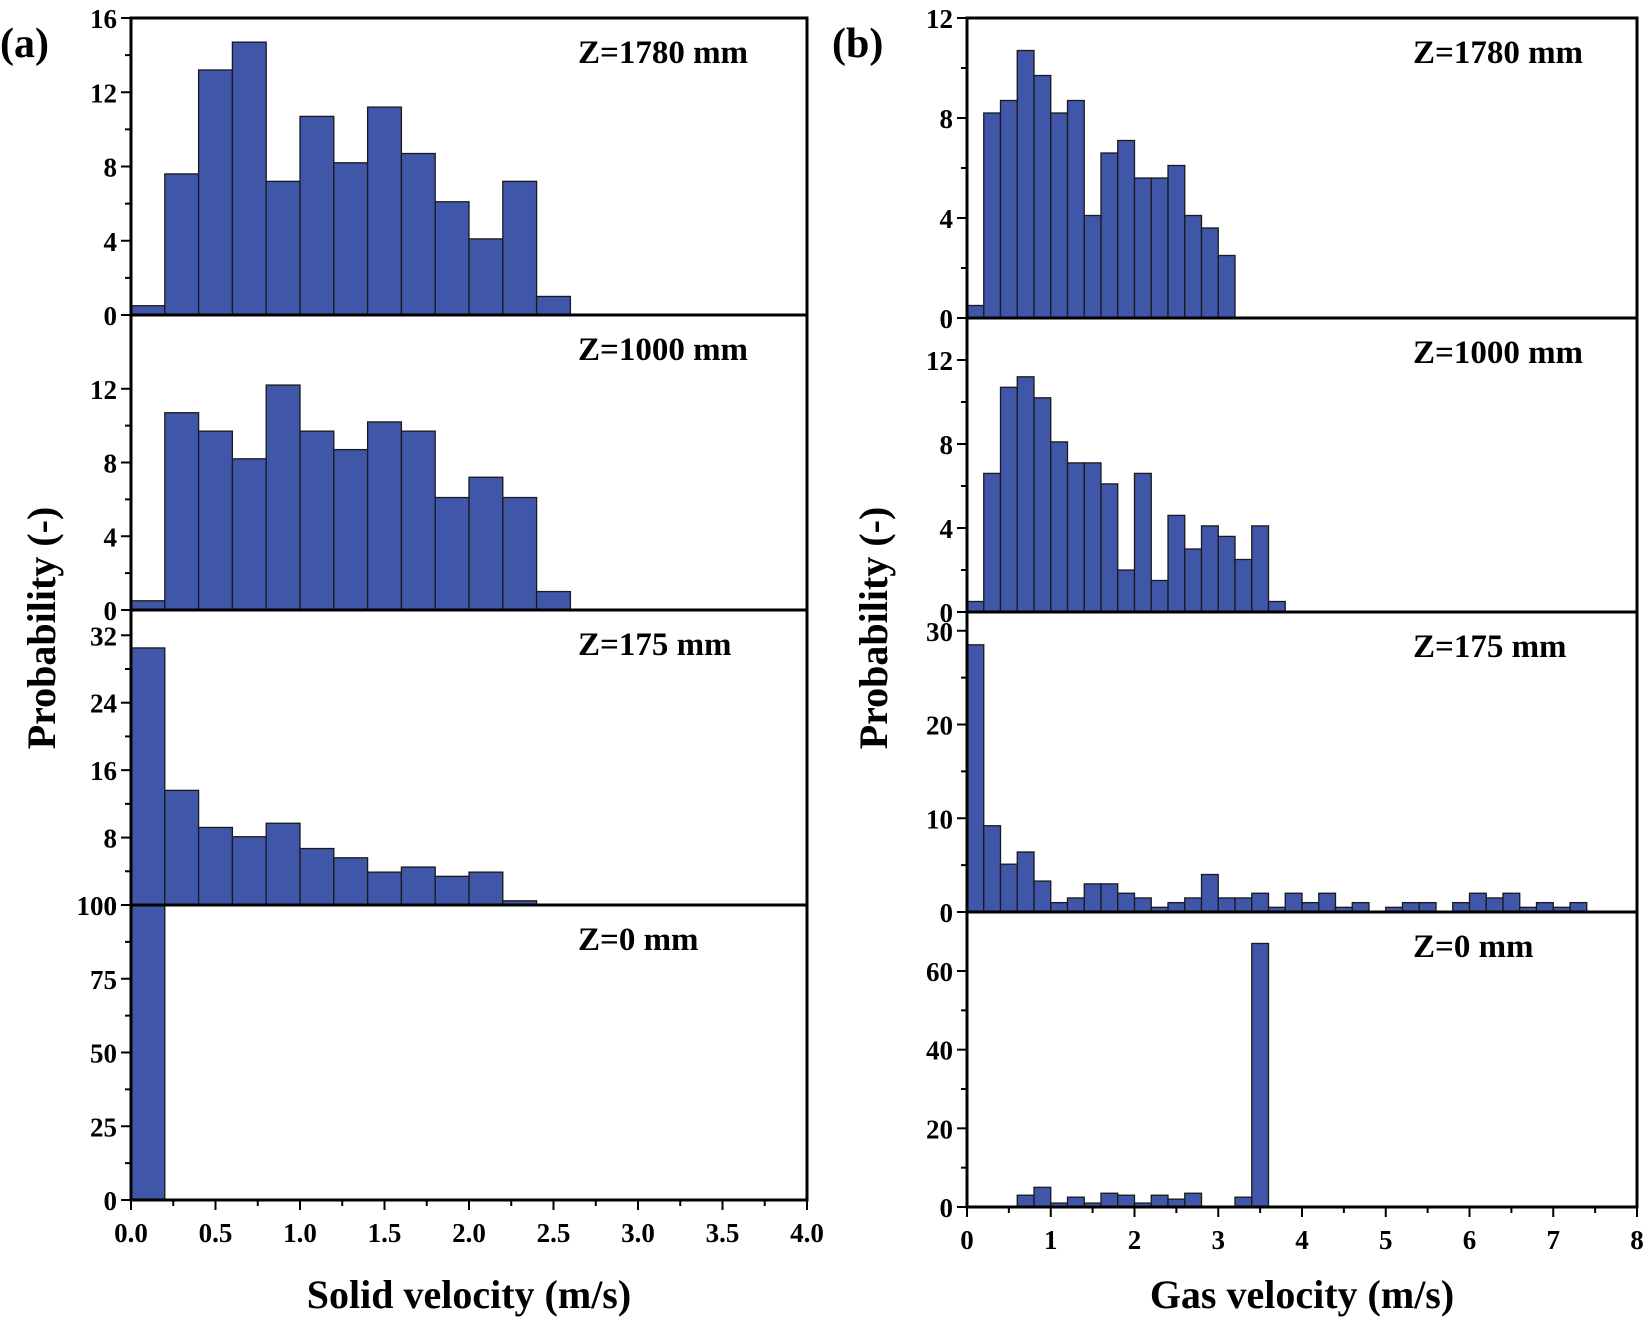  Describe the element at coordinates (103, 771) in the screenshot. I see `y-tick-label: 16` at that location.